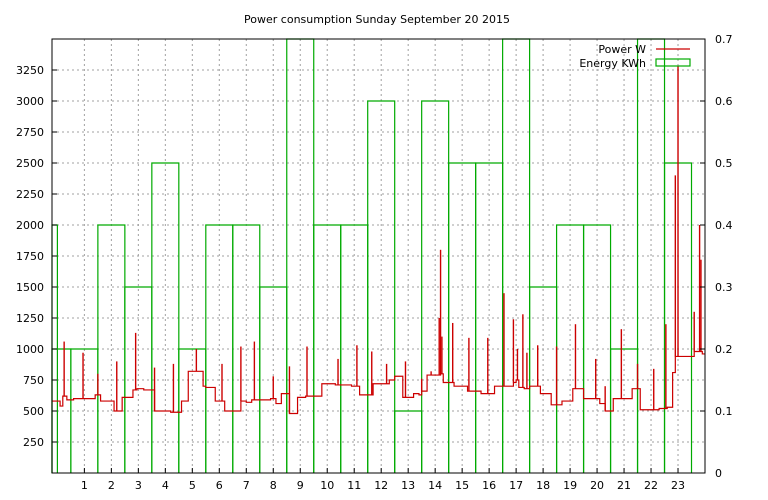  I want to click on y-tick-label-10: 2750, so click(30, 132).